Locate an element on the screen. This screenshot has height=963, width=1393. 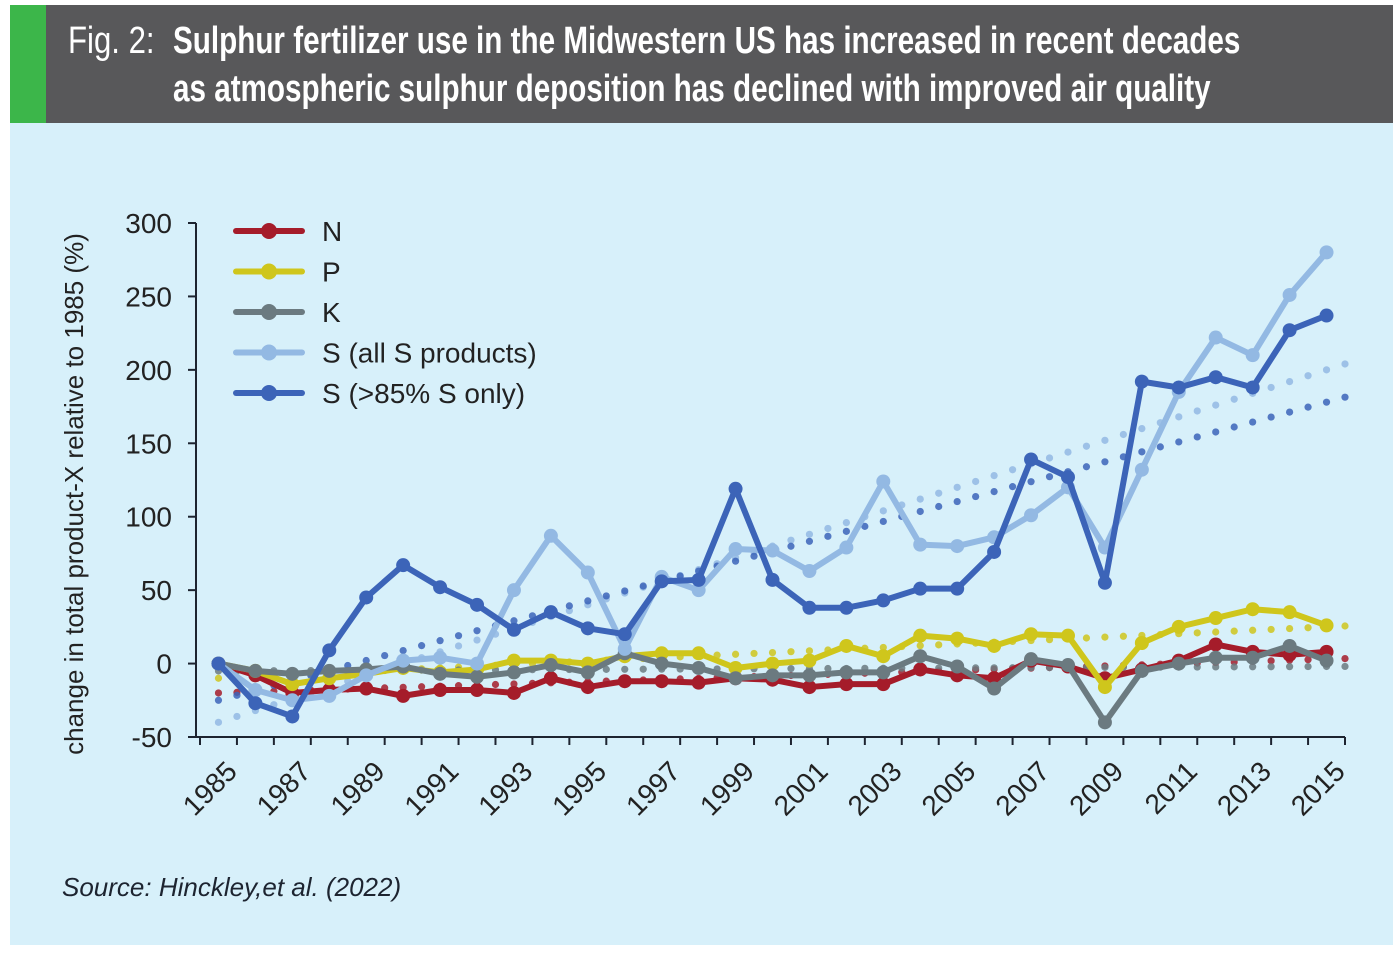
y-tick-label: 200 is located at coordinates (148, 370).